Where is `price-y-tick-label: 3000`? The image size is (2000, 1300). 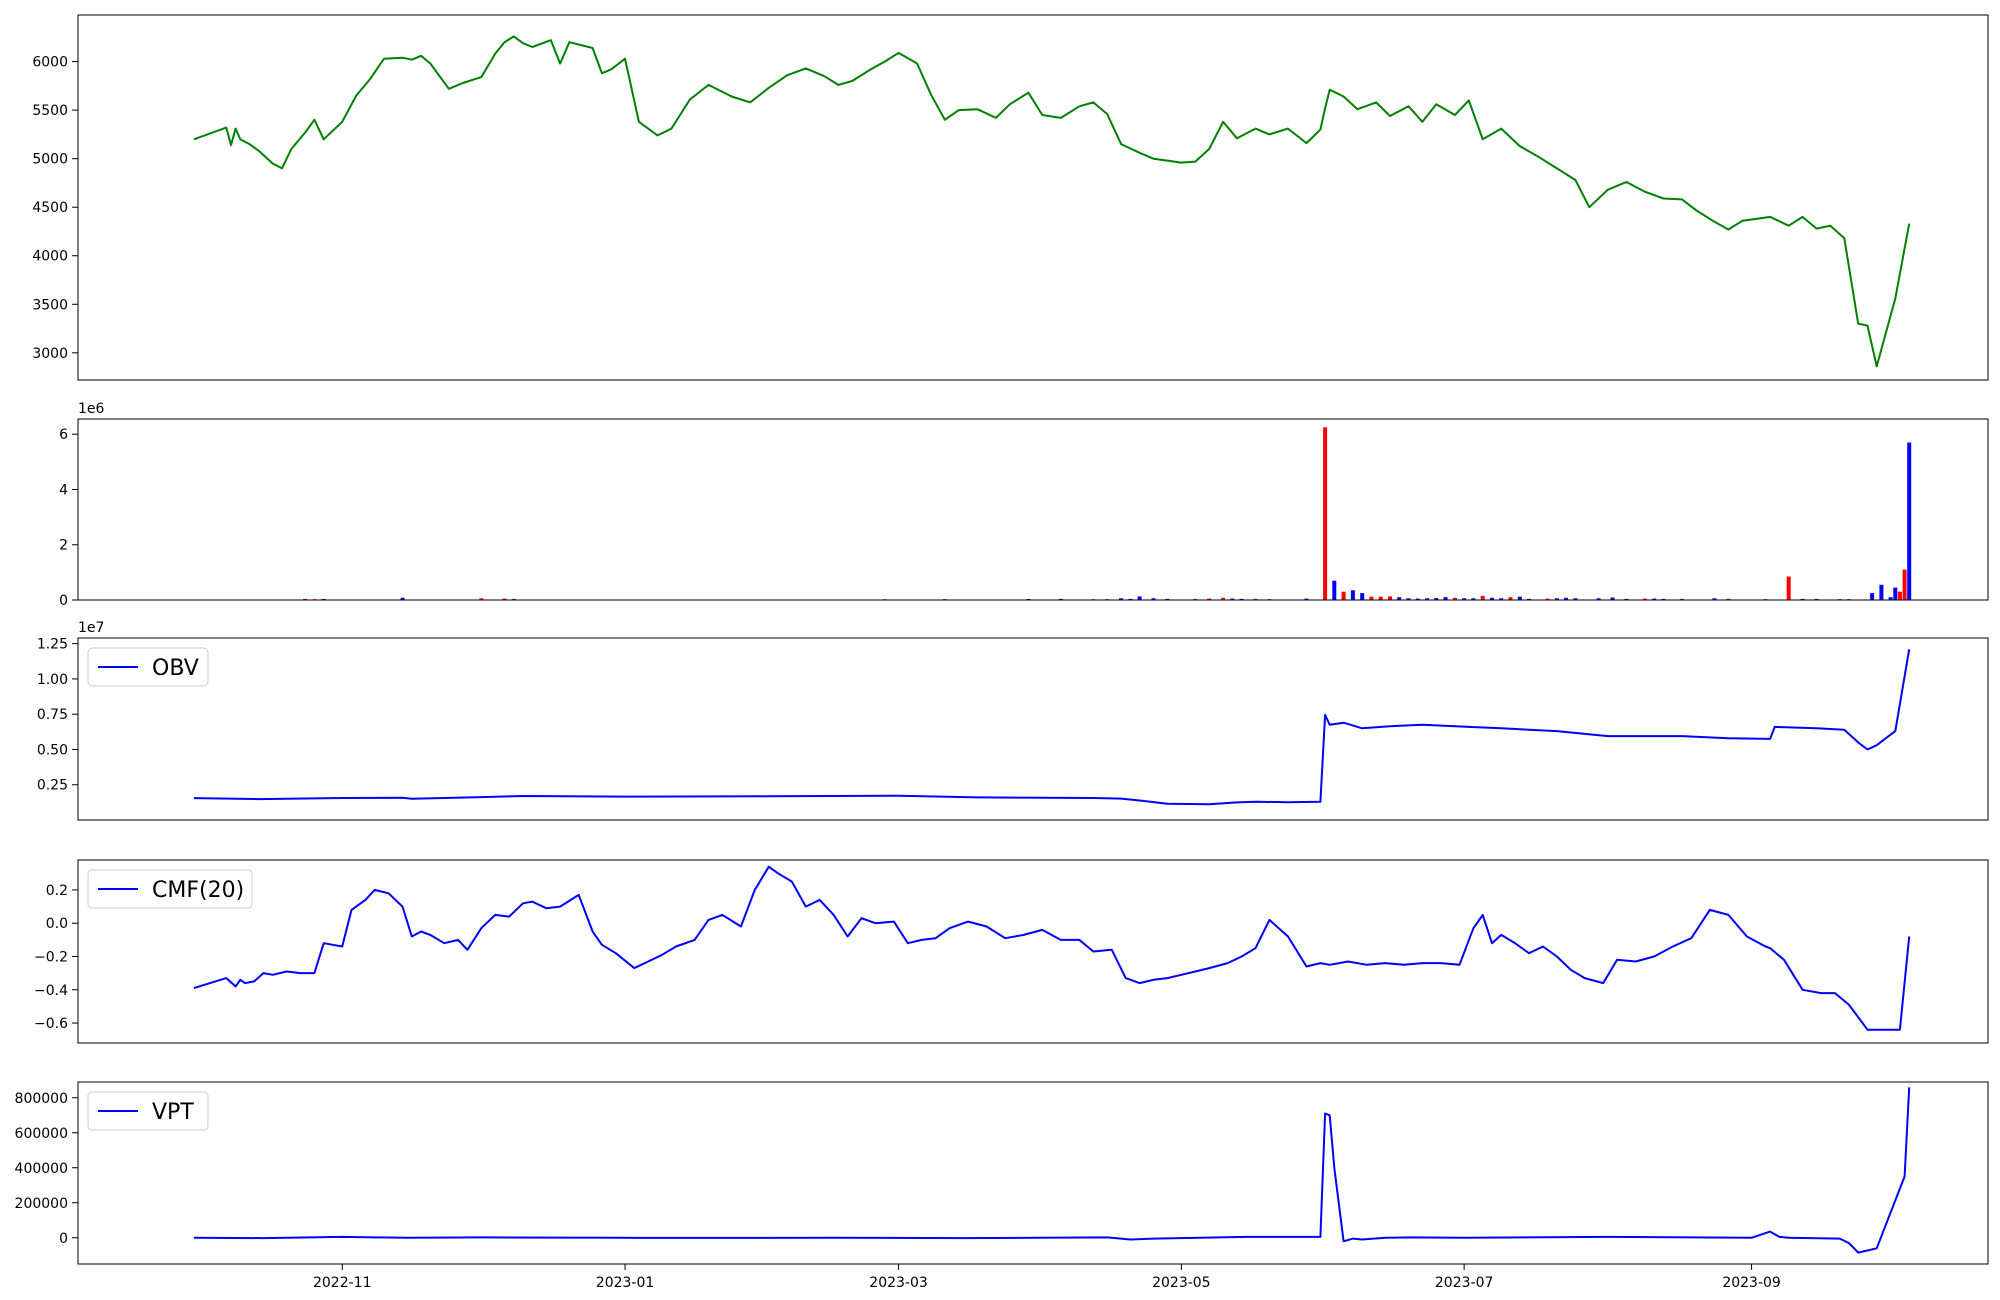
price-y-tick-label: 3000 is located at coordinates (50, 354).